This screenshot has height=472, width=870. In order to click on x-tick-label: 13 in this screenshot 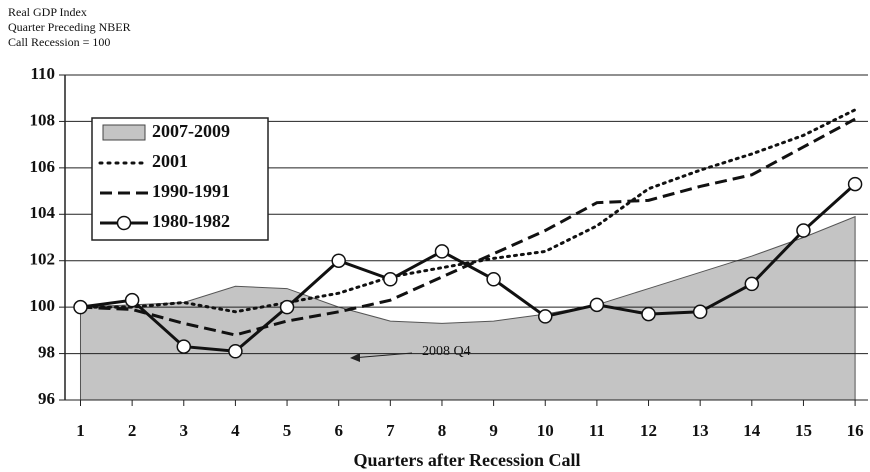, I will do `click(700, 430)`.